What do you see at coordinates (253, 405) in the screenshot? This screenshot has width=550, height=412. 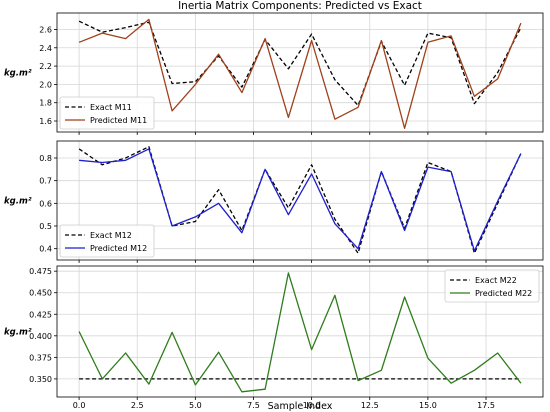 I see `x-tick-label: 7.5` at bounding box center [253, 405].